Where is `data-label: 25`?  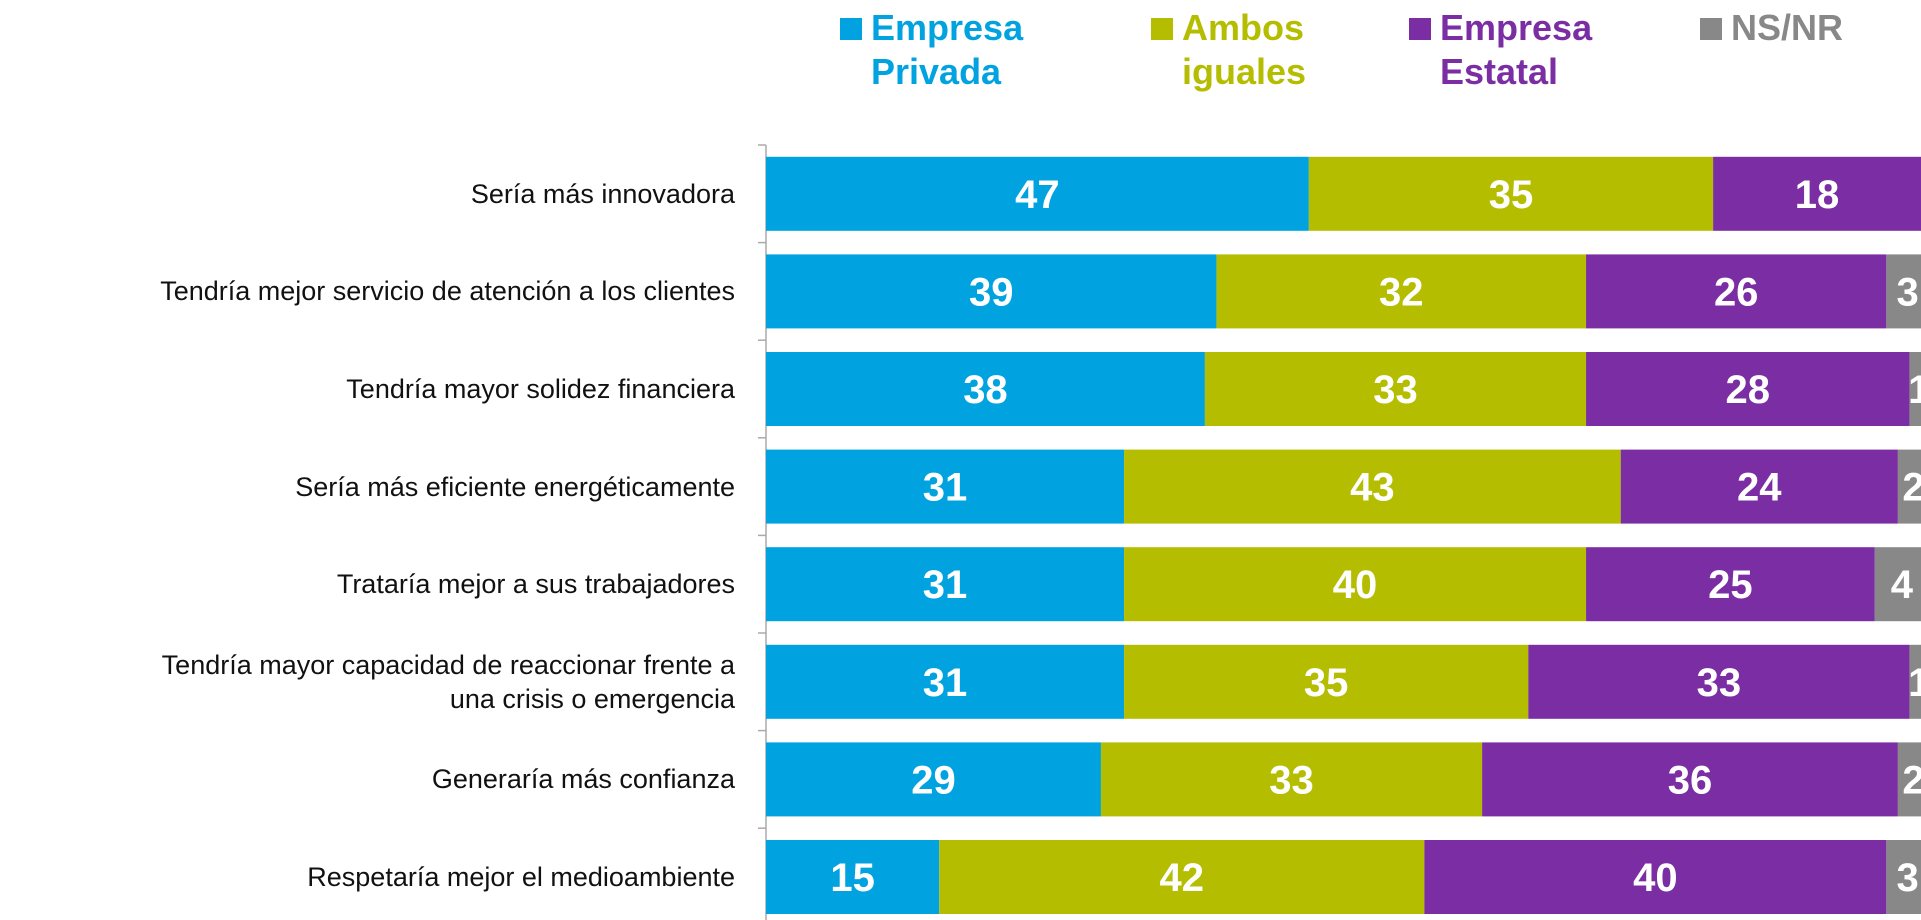
data-label: 25 is located at coordinates (1730, 585).